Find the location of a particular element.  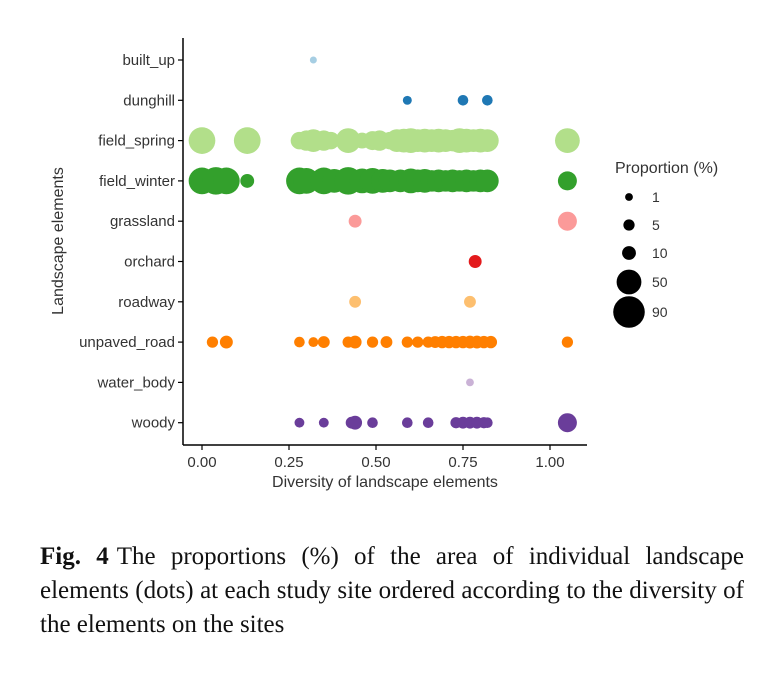

y-tick-label: field_spring is located at coordinates (136, 141).